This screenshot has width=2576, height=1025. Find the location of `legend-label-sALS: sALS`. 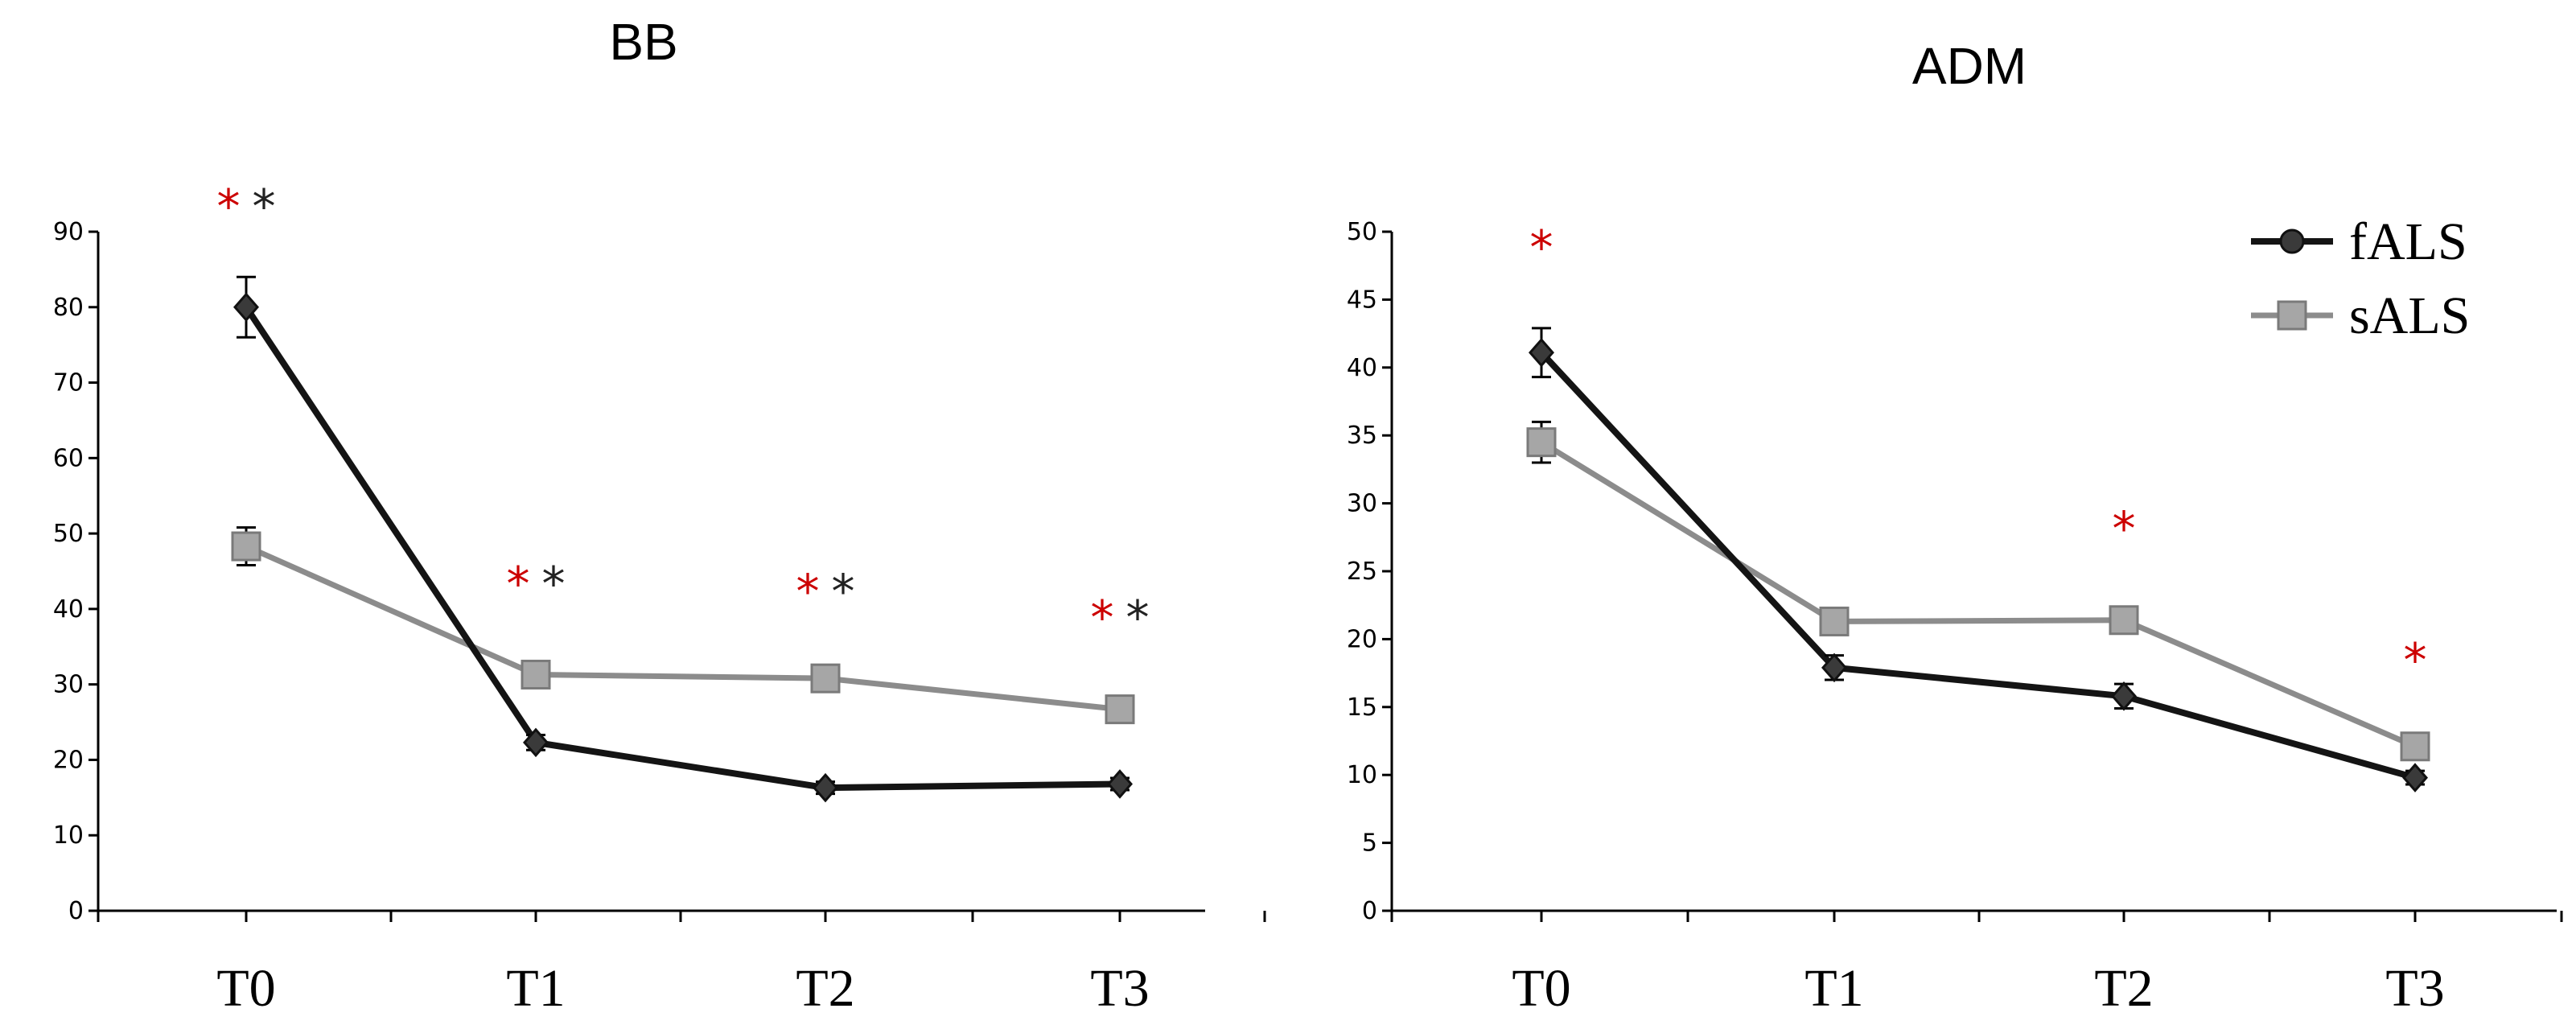

legend-label-sALS: sALS is located at coordinates (2409, 315).